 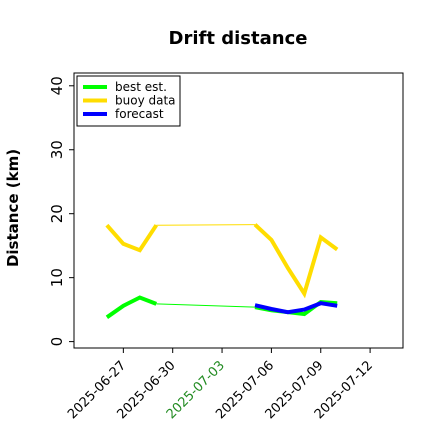 What do you see at coordinates (141, 87) in the screenshot?
I see `legend-label-best: best est.` at bounding box center [141, 87].